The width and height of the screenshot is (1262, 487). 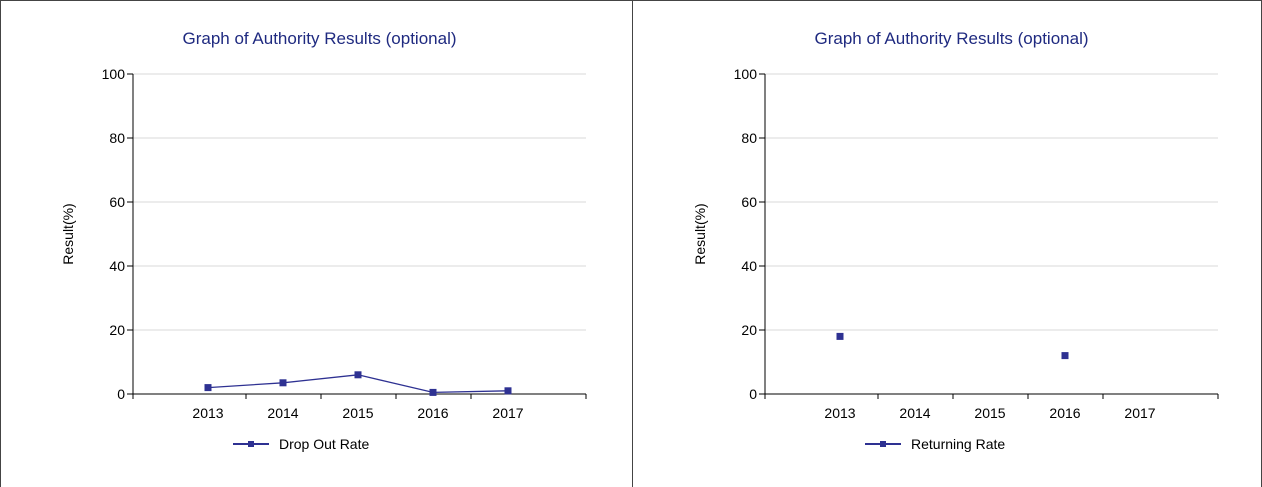 What do you see at coordinates (324, 444) in the screenshot?
I see `legend-label: Drop Out Rate` at bounding box center [324, 444].